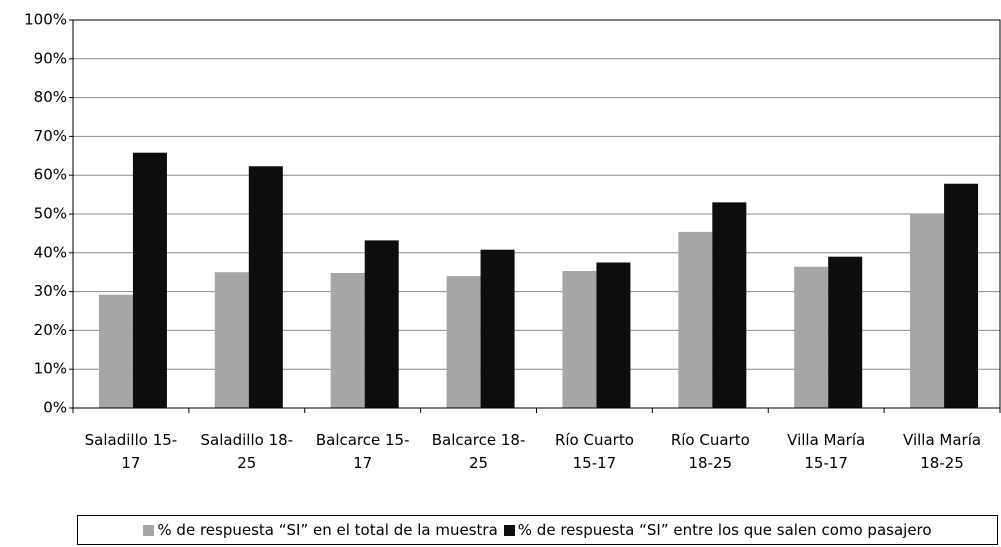  Describe the element at coordinates (131, 451) in the screenshot. I see `x-tick-label: Saladillo 15-17` at that location.